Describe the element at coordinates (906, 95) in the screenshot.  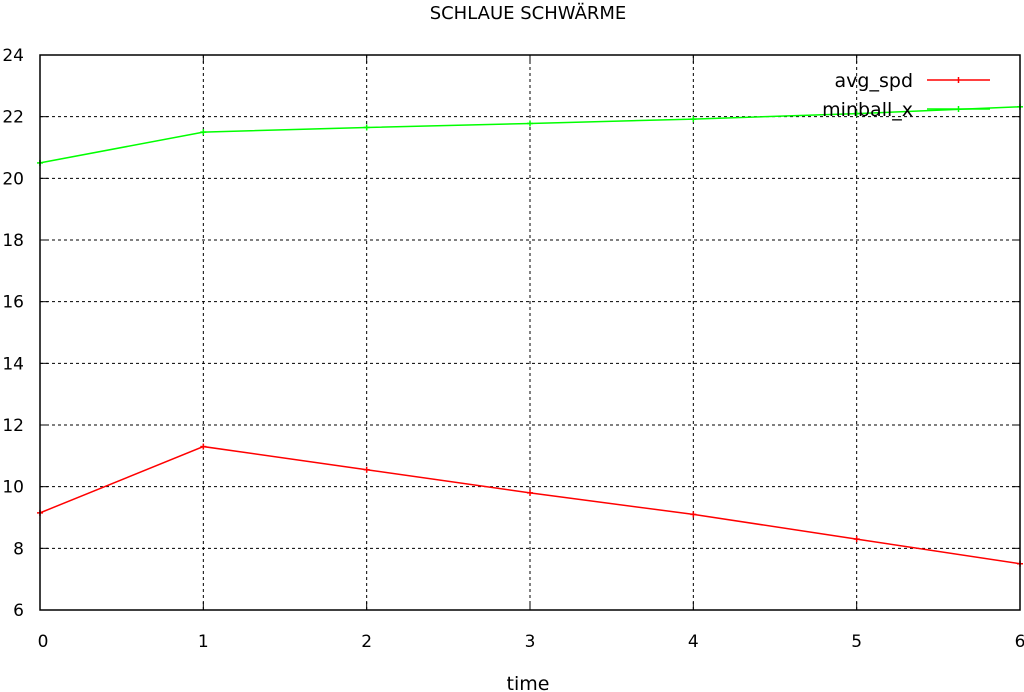
I see `legend: avg_spd minball_x` at that location.